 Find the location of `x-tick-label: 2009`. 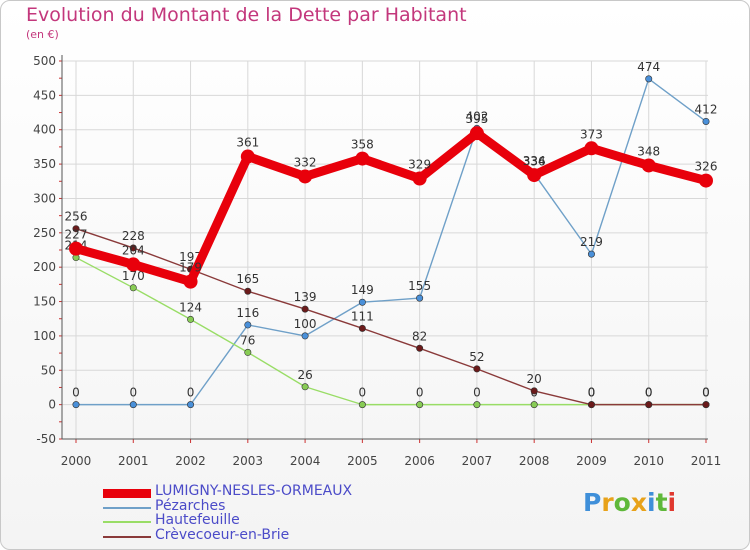

x-tick-label: 2009 is located at coordinates (591, 461).